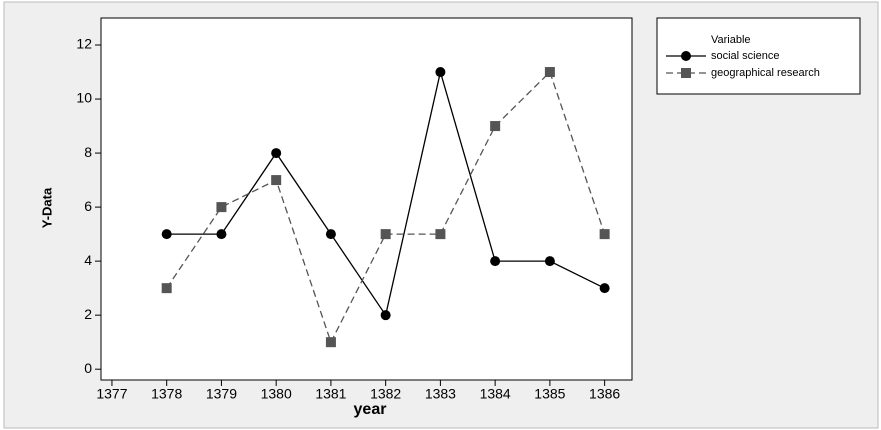 This screenshot has width=881, height=430. What do you see at coordinates (88, 152) in the screenshot?
I see `y-tick-label: 8` at bounding box center [88, 152].